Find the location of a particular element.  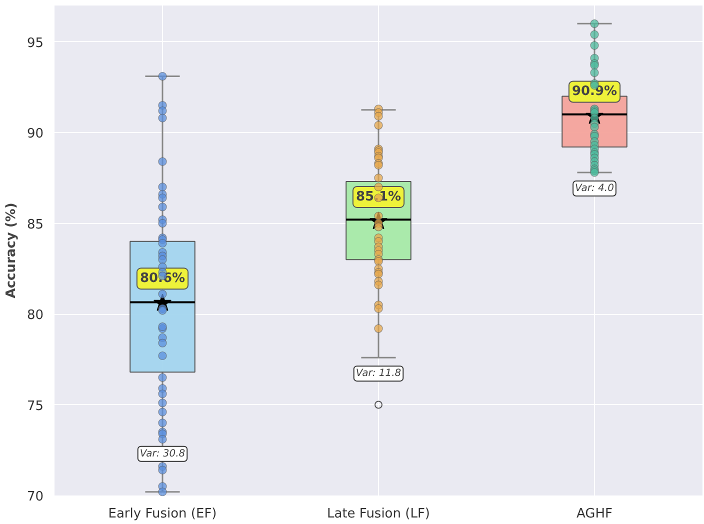

y-tick-label: 95 is located at coordinates (35, 43).